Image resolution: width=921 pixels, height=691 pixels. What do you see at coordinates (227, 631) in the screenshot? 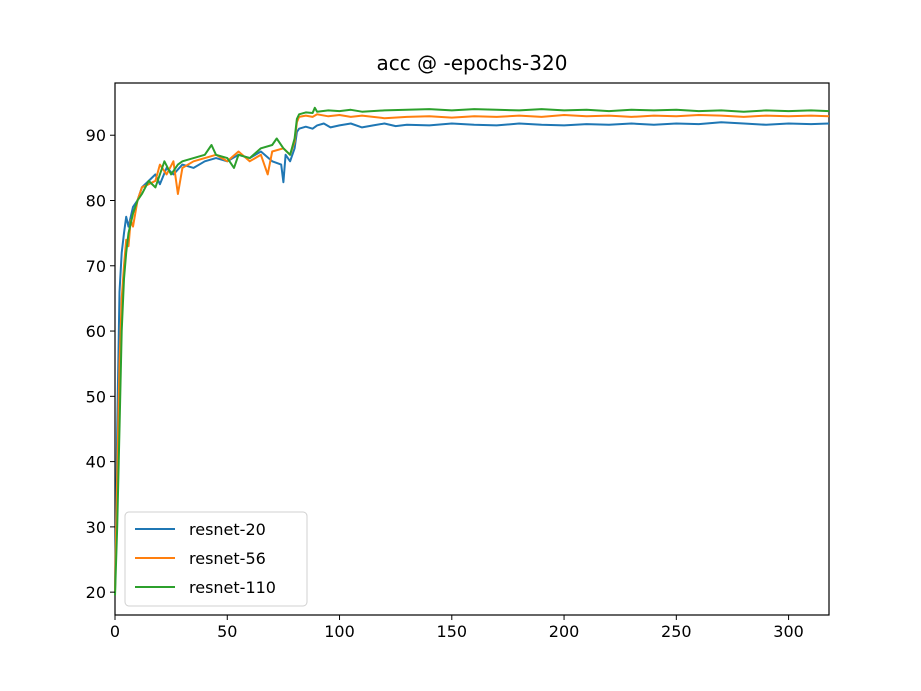
I see `x-tick-label: 50` at bounding box center [227, 631].